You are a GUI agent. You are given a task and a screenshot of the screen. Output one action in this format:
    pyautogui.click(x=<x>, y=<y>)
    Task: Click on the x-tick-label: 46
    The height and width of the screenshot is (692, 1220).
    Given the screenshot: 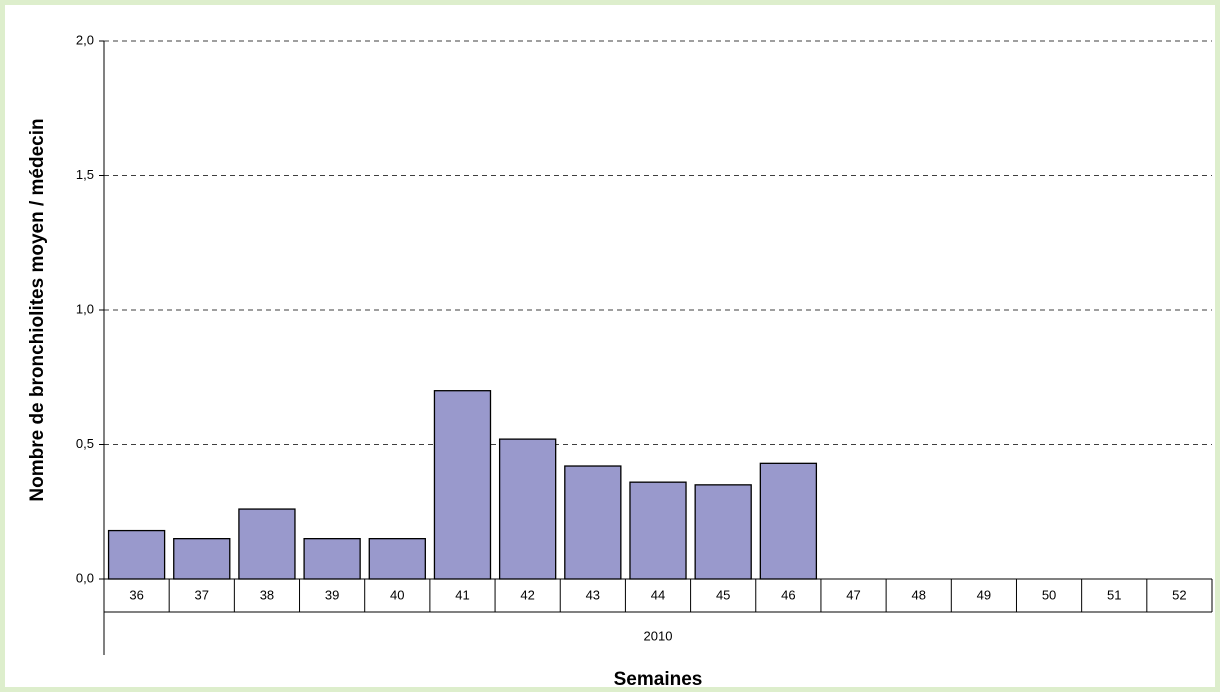 What is the action you would take?
    pyautogui.click(x=788, y=594)
    